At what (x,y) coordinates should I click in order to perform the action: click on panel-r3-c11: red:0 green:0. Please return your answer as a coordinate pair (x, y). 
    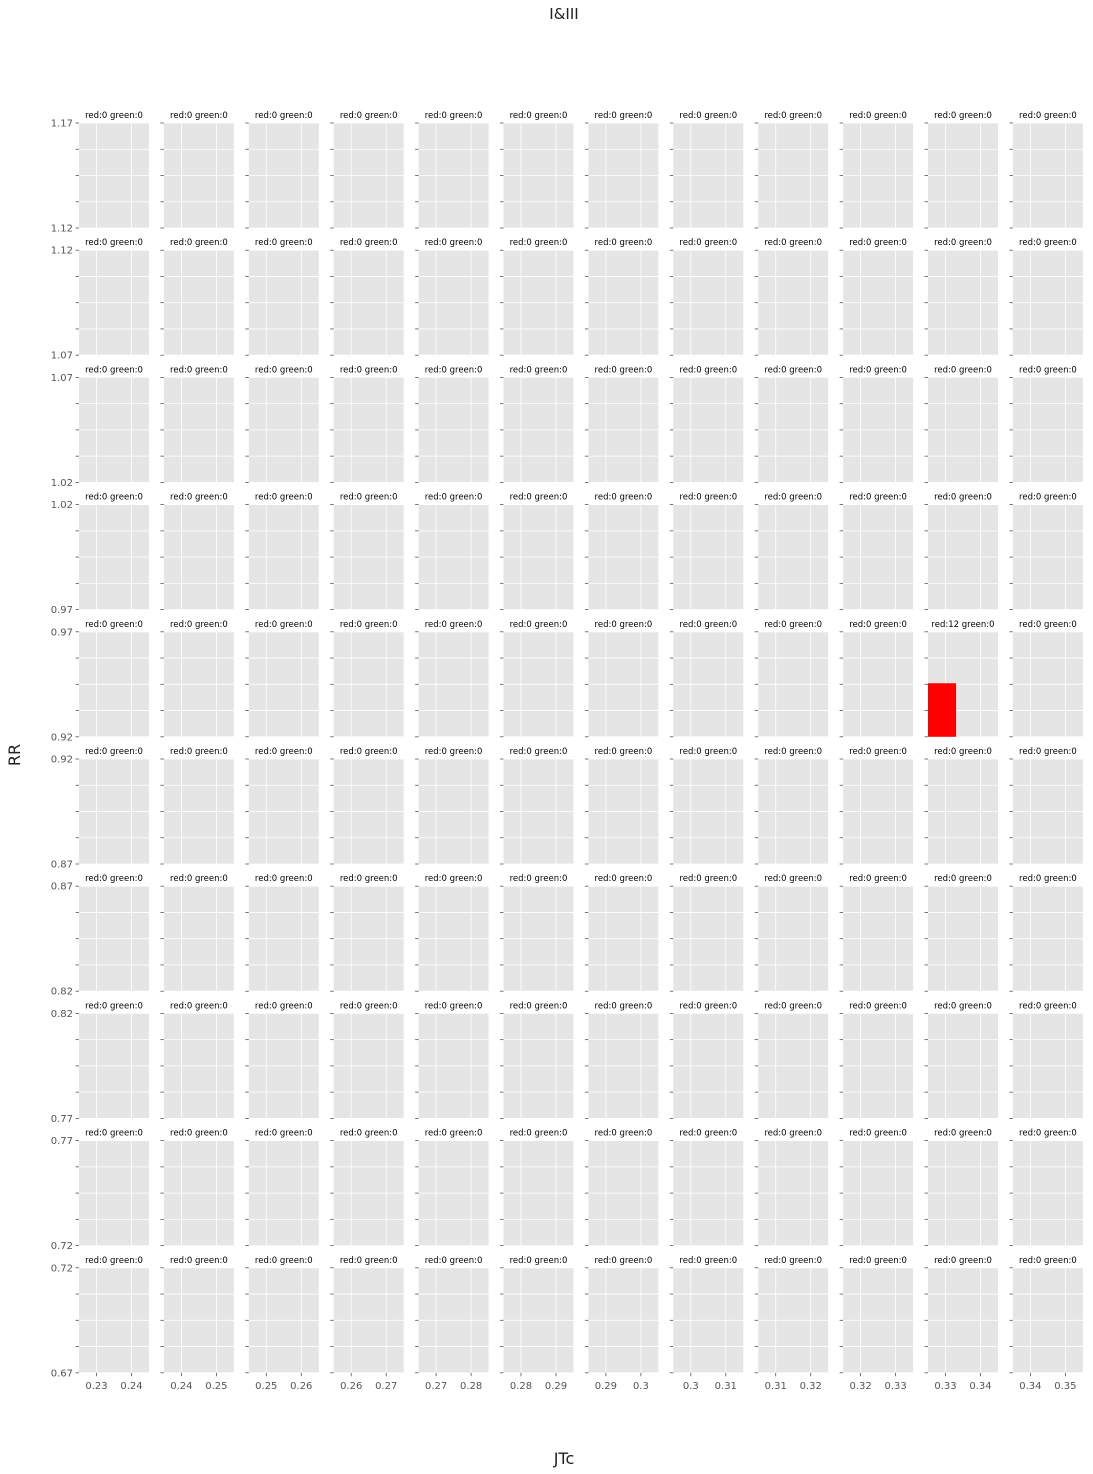
    Looking at the image, I should click on (1046, 551).